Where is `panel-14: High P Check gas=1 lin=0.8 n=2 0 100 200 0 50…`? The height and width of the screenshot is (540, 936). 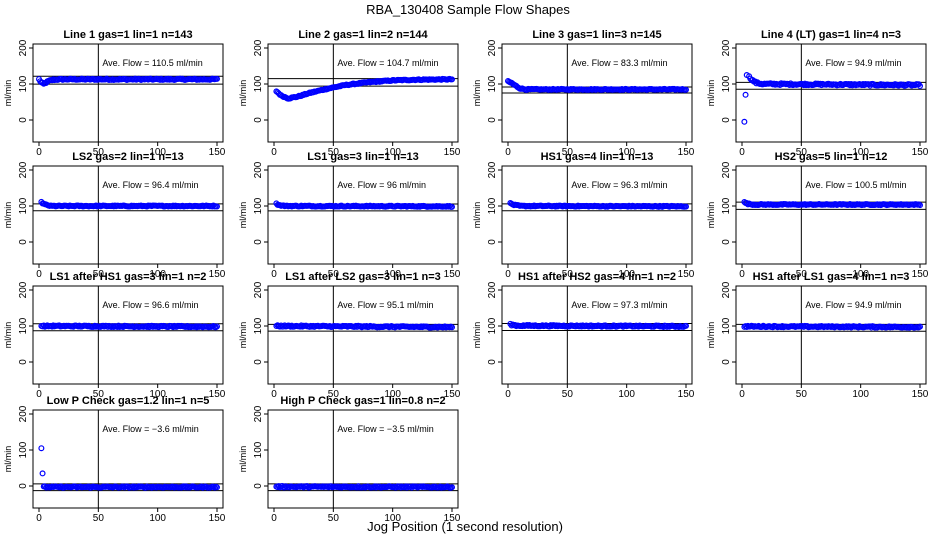 panel-14: High P Check gas=1 lin=0.8 n=2 0 100 200 0 50… is located at coordinates (349, 459).